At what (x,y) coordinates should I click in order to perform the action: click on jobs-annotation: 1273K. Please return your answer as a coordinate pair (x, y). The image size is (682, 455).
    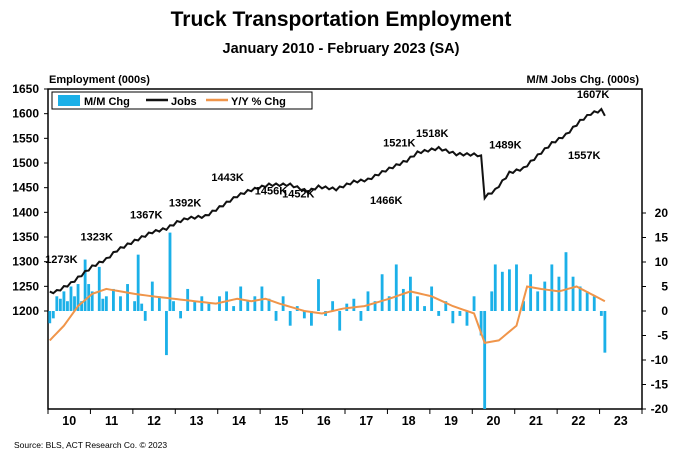
    Looking at the image, I should click on (61, 260).